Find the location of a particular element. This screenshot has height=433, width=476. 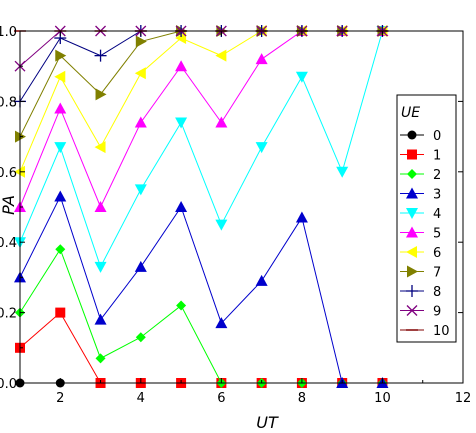

x-tick-label: 2 is located at coordinates (60, 398).